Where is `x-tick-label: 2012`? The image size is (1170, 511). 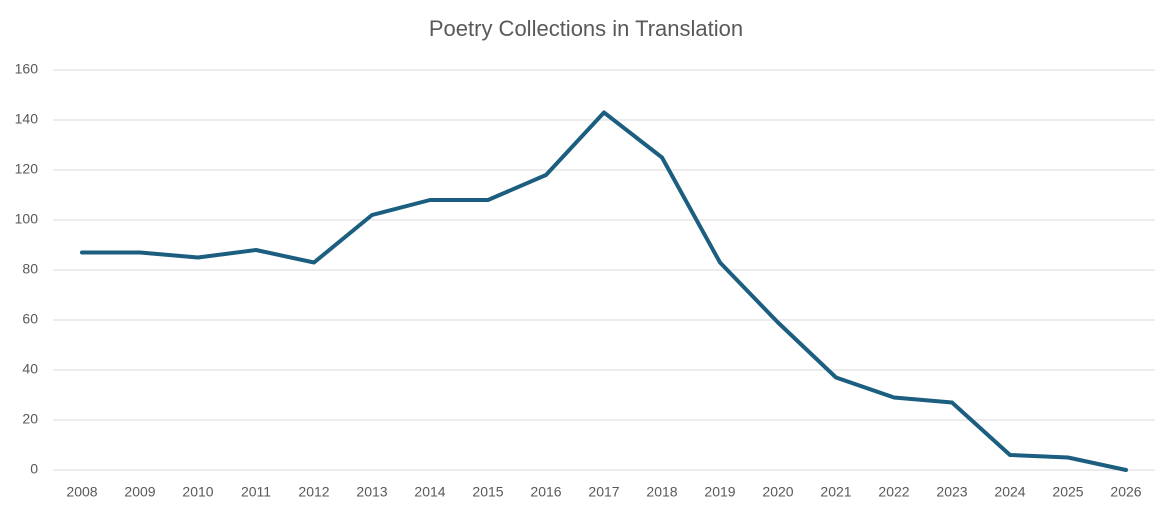 x-tick-label: 2012 is located at coordinates (313, 492).